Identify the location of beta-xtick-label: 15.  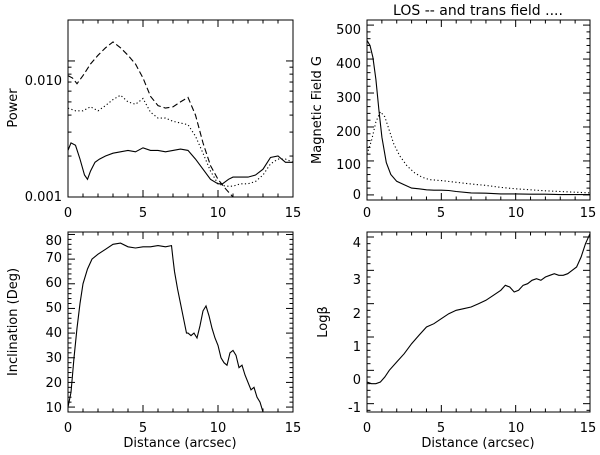
(588, 428).